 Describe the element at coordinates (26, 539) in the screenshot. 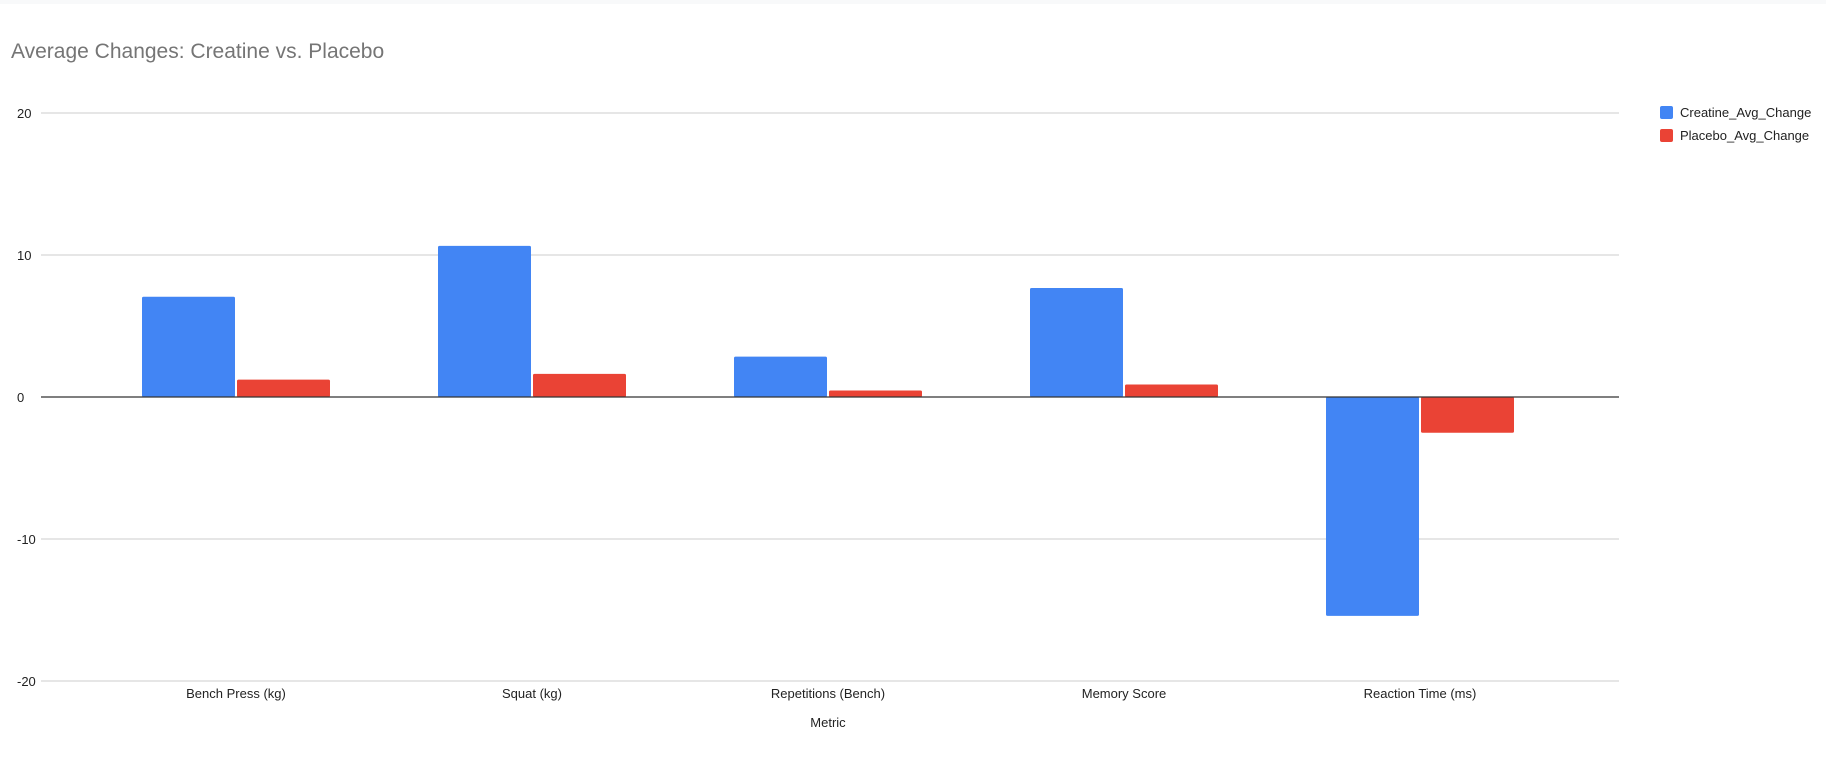

I see `y-tick-label: -10` at that location.